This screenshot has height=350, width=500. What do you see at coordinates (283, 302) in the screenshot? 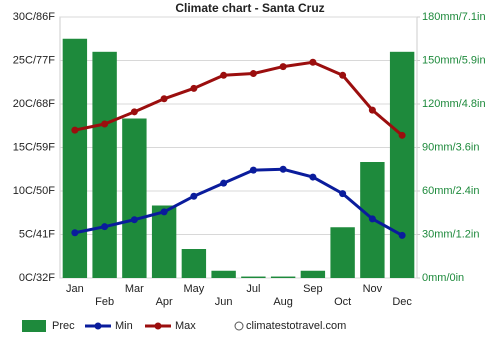
I see `x-tick-label: Aug` at bounding box center [283, 302].